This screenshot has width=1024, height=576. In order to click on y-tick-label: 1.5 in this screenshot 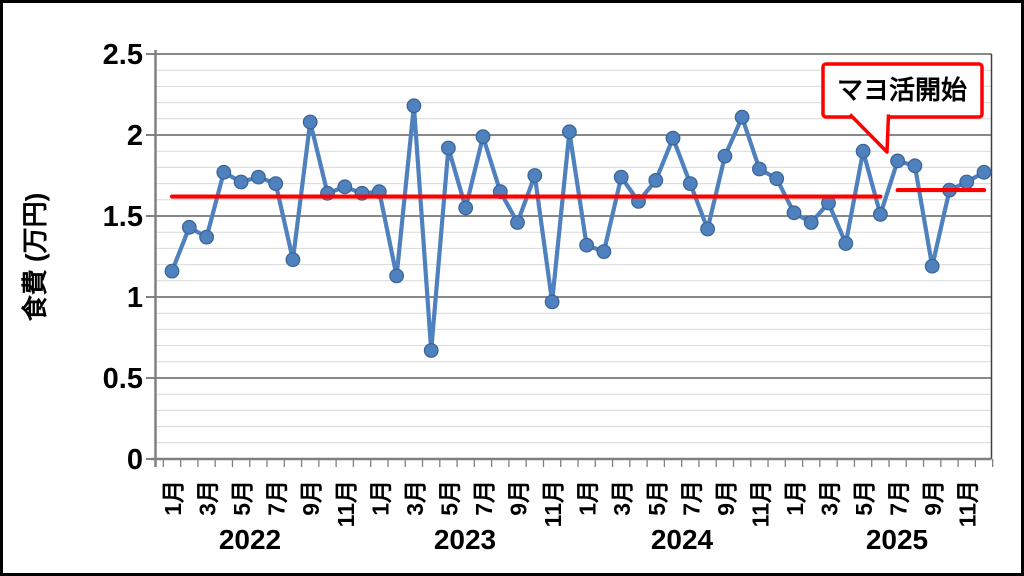, I will do `click(123, 217)`.